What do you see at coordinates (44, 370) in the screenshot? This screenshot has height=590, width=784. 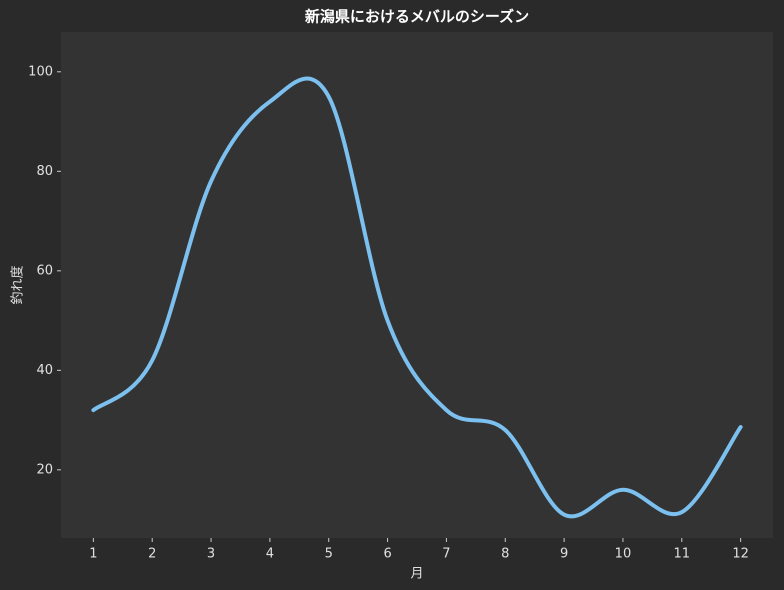 I see `y-tick-label: 40` at bounding box center [44, 370].